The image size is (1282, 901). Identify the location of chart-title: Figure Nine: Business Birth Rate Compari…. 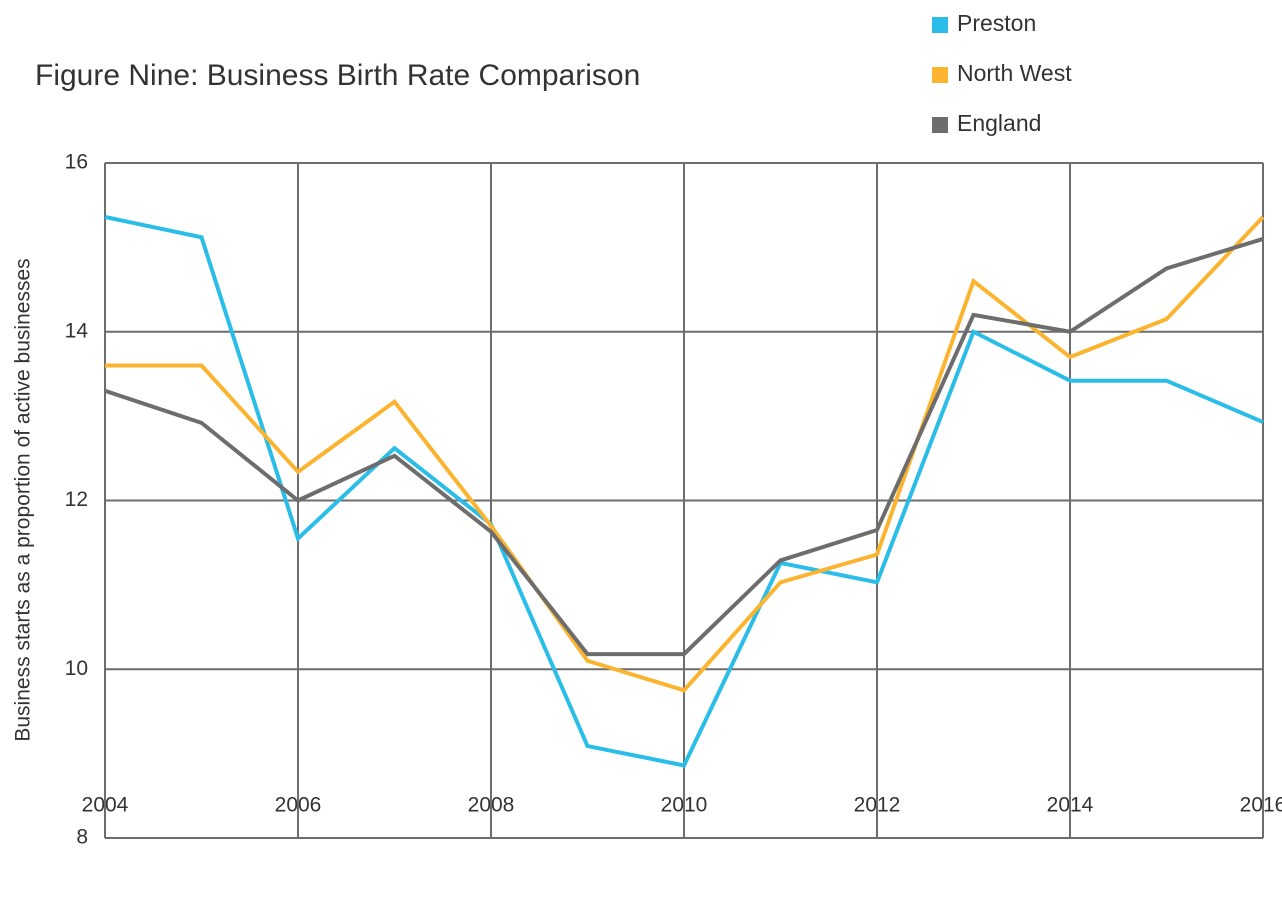
(337, 75).